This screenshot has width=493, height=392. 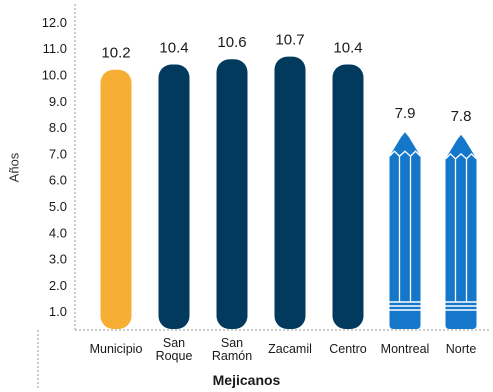 I want to click on category-label-line: Municipio, so click(x=116, y=349).